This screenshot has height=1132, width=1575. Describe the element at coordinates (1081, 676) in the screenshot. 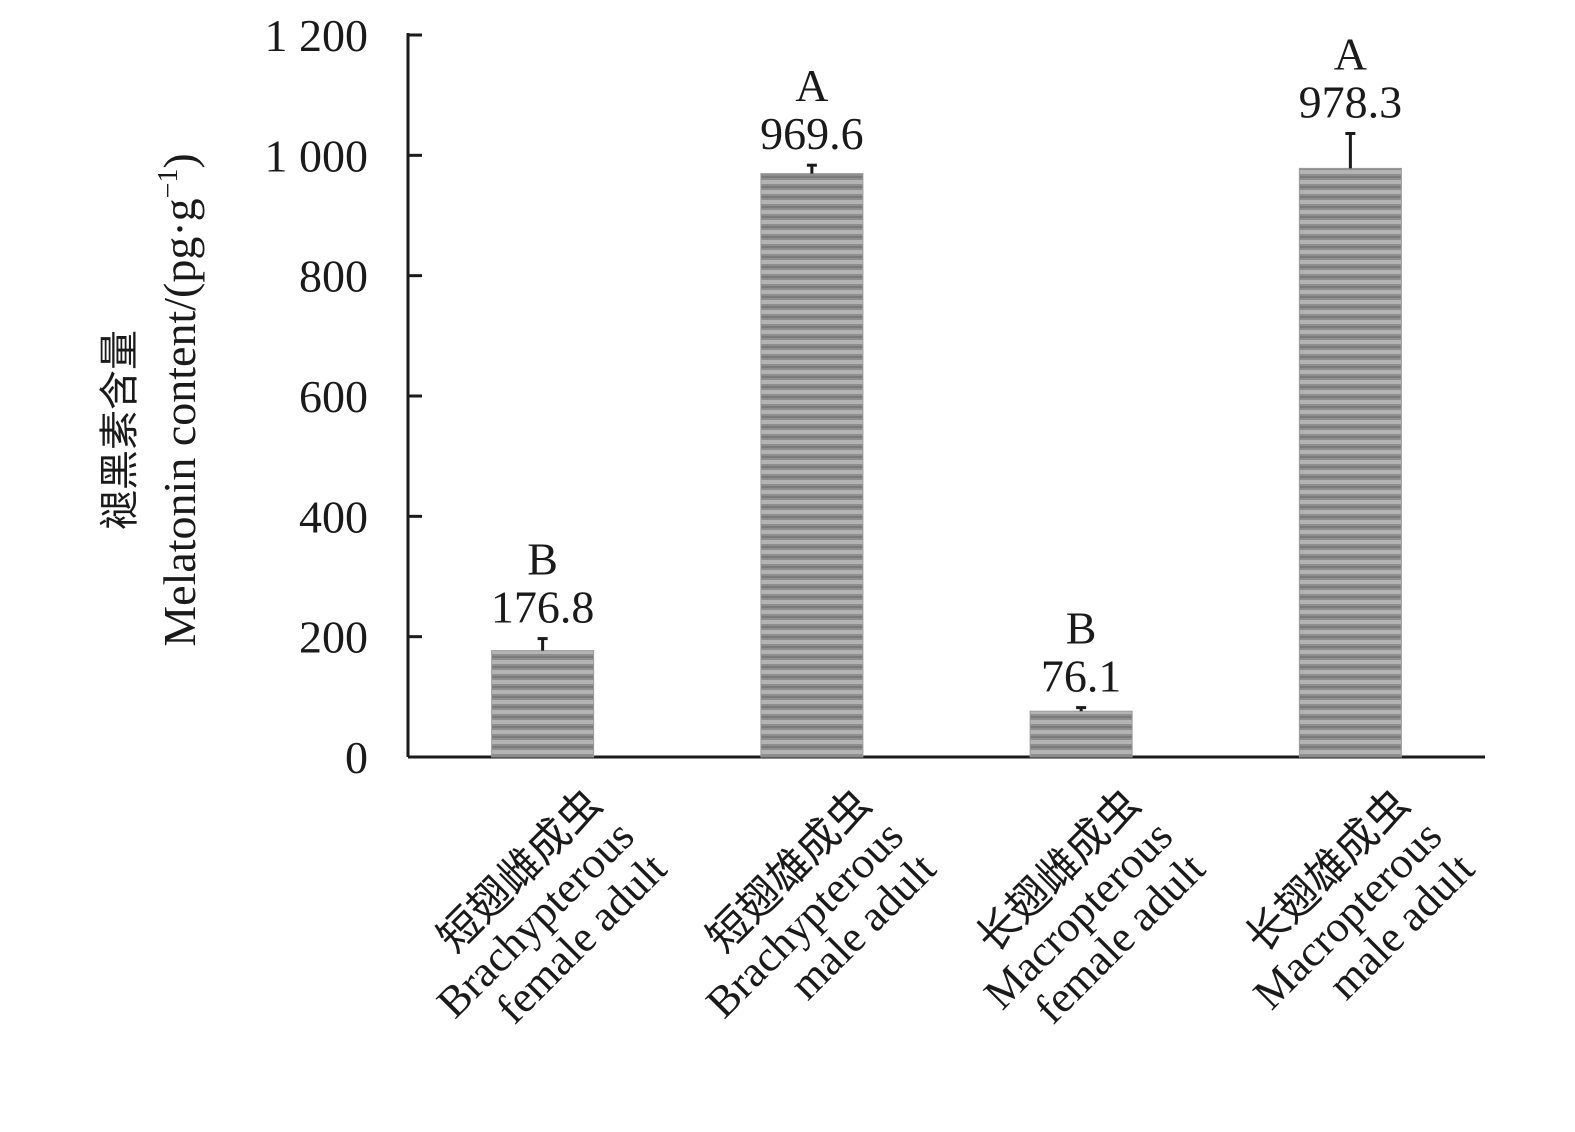

I see `bar-value-label: 76.1` at that location.